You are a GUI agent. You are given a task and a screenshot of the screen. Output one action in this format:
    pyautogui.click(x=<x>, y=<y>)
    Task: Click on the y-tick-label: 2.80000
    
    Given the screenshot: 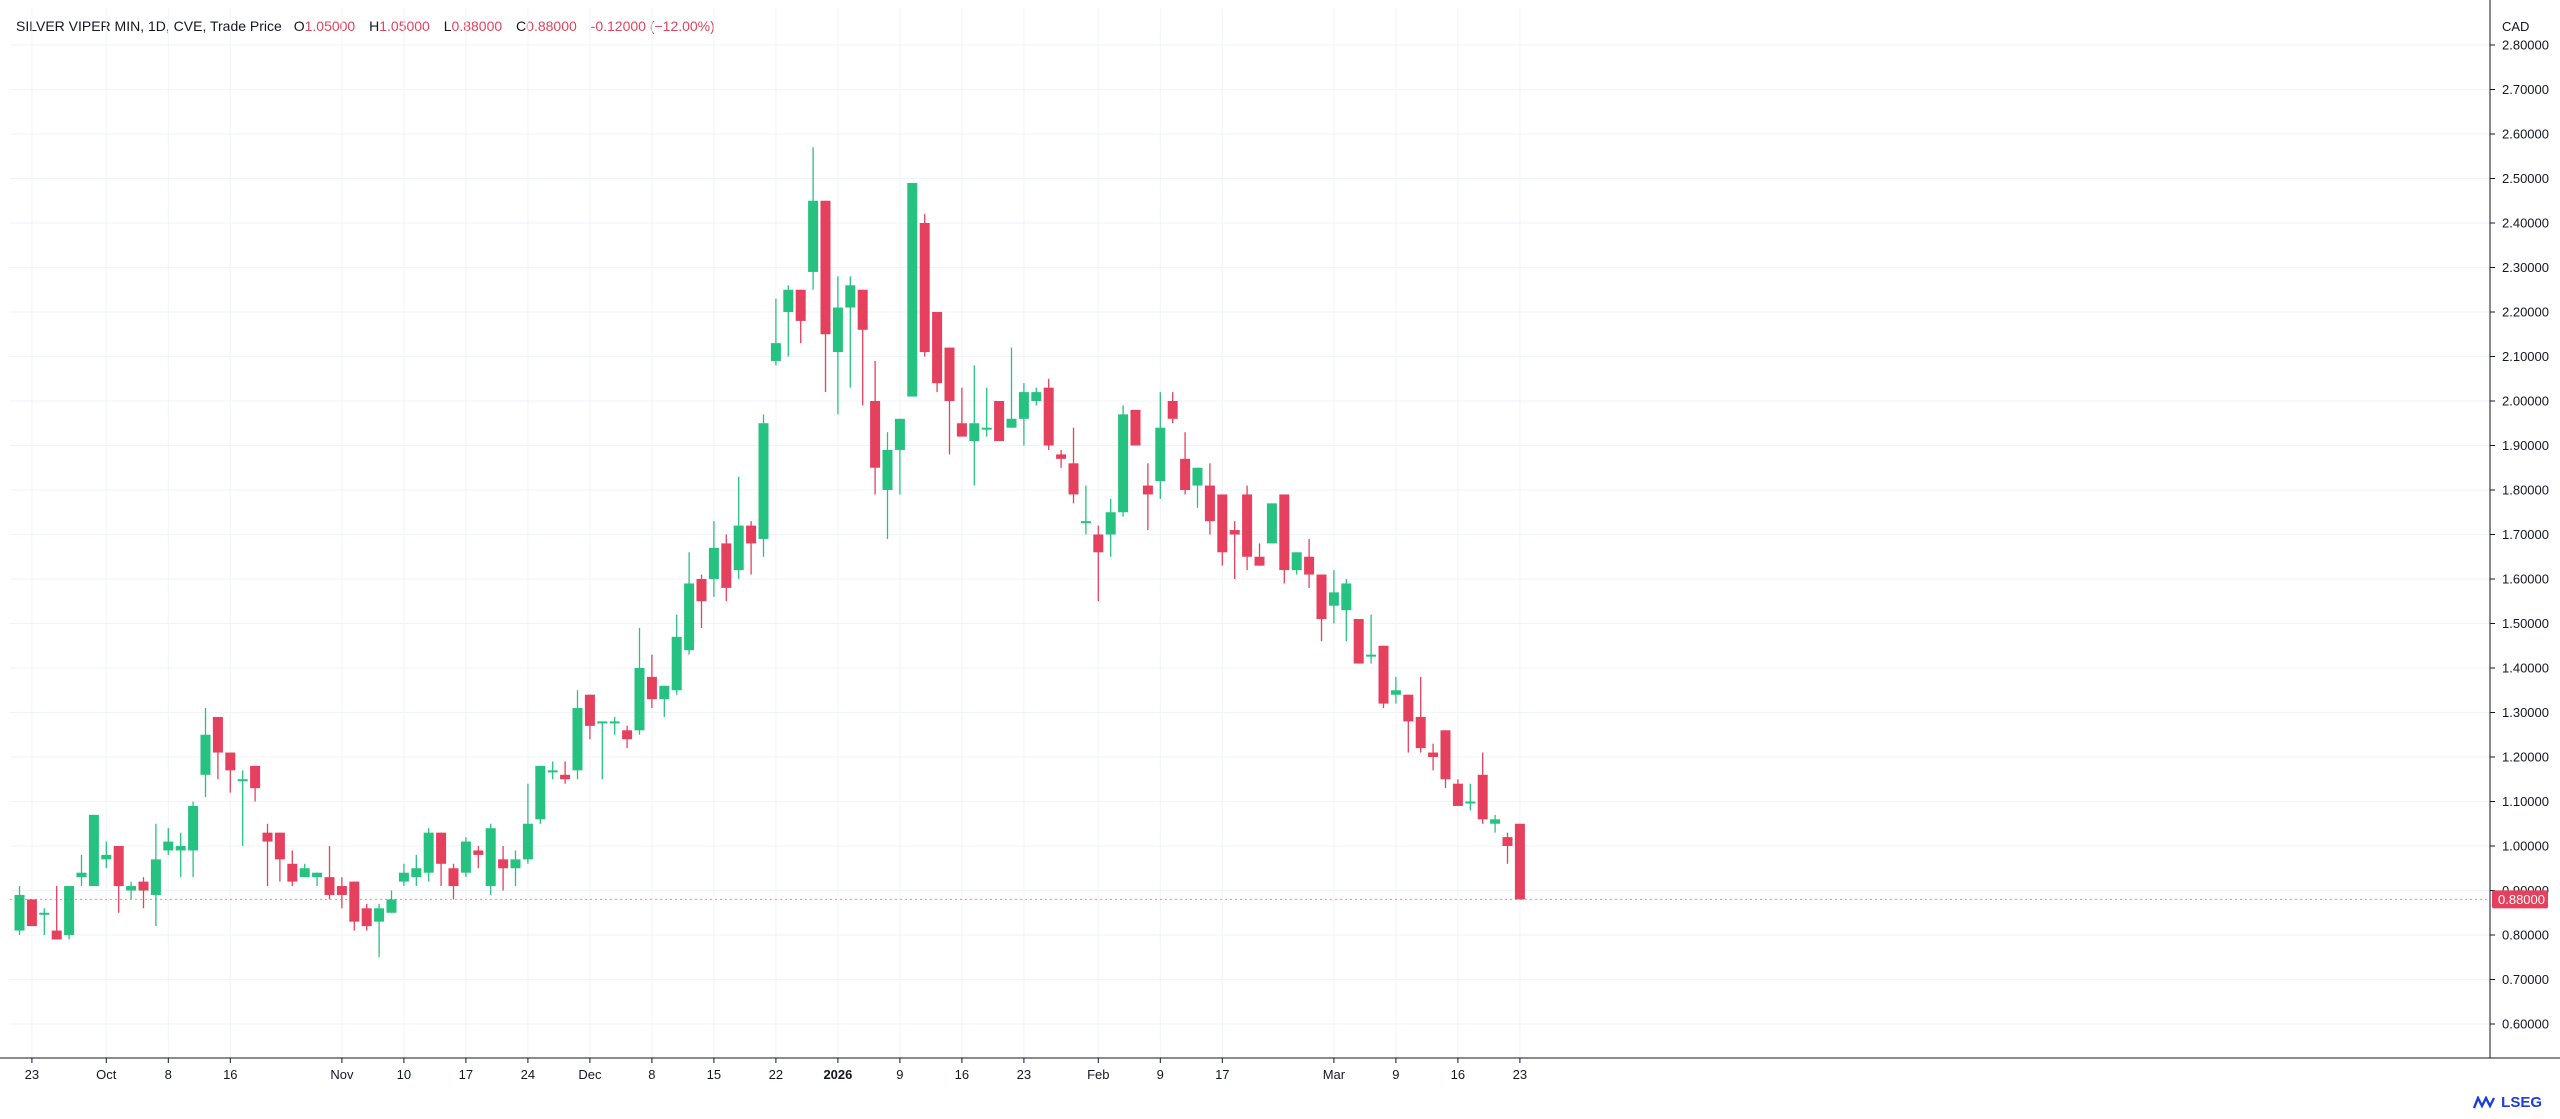 What is the action you would take?
    pyautogui.click(x=2525, y=45)
    